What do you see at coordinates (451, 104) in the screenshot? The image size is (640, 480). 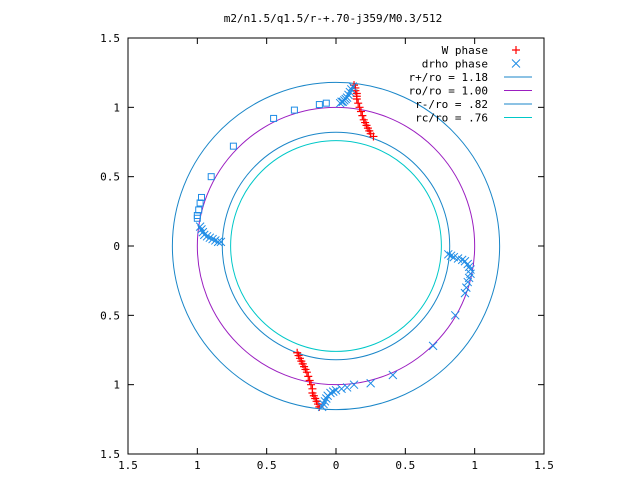 I see `legend-label: r-/ro = .82` at bounding box center [451, 104].